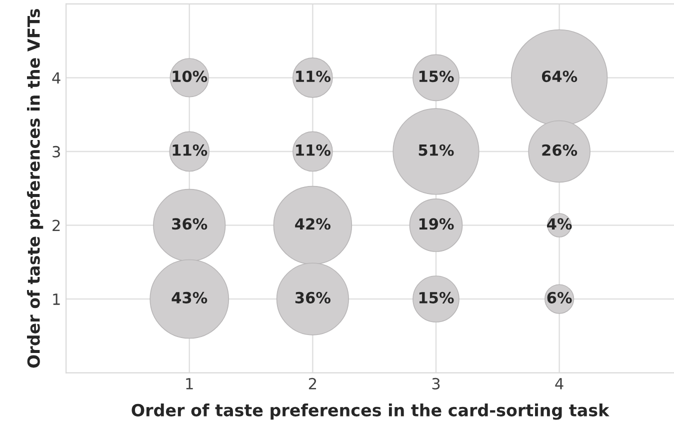 This screenshot has height=436, width=674. Describe the element at coordinates (436, 224) in the screenshot. I see `annotation: 19%` at that location.